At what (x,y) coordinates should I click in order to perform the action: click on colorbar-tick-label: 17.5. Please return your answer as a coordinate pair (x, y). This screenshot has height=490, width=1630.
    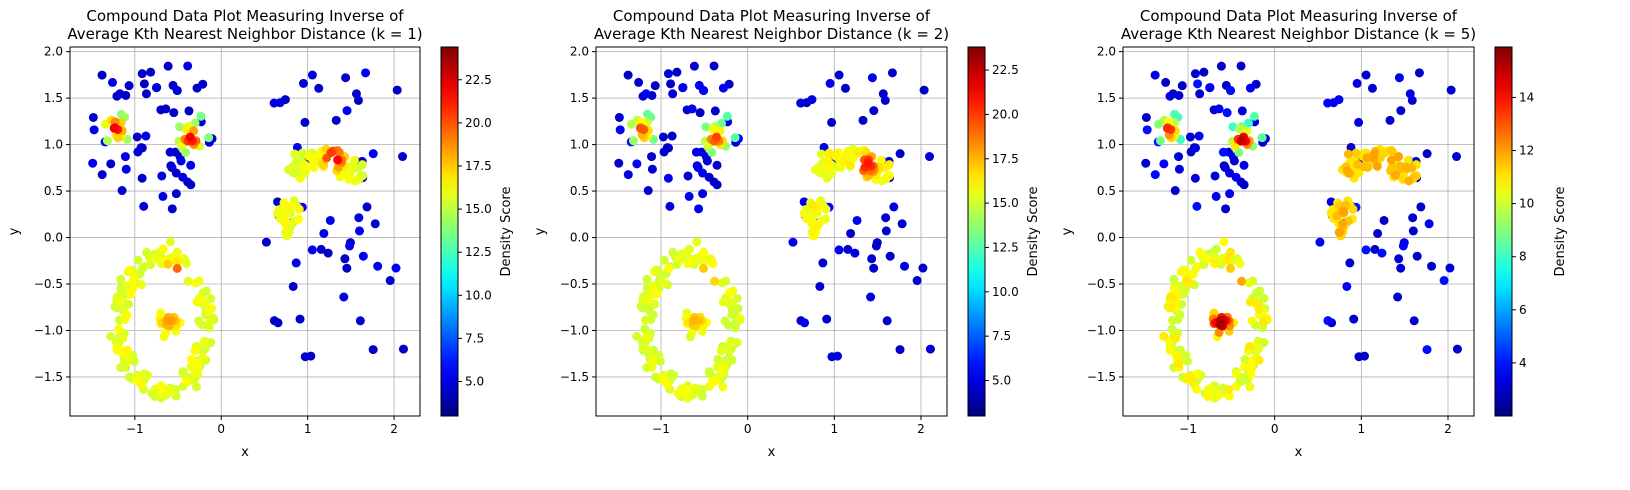
    Looking at the image, I should click on (1005, 159).